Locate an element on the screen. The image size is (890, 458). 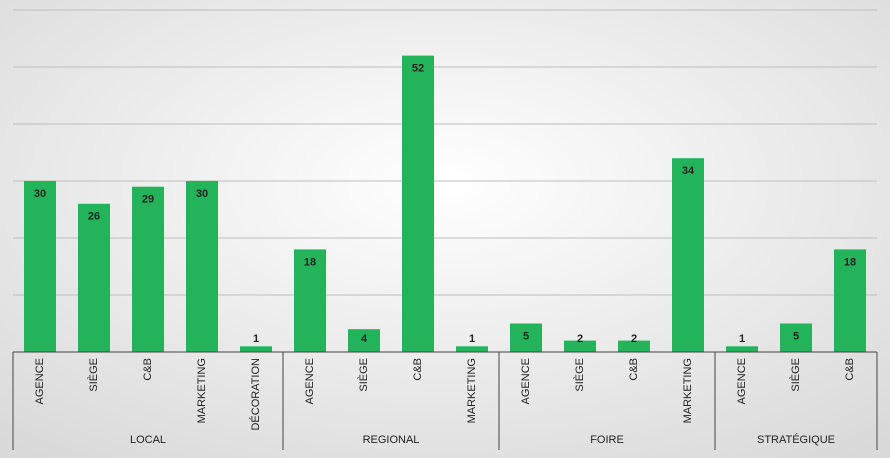
x-tick-label: DÉCORATION is located at coordinates (255, 394).